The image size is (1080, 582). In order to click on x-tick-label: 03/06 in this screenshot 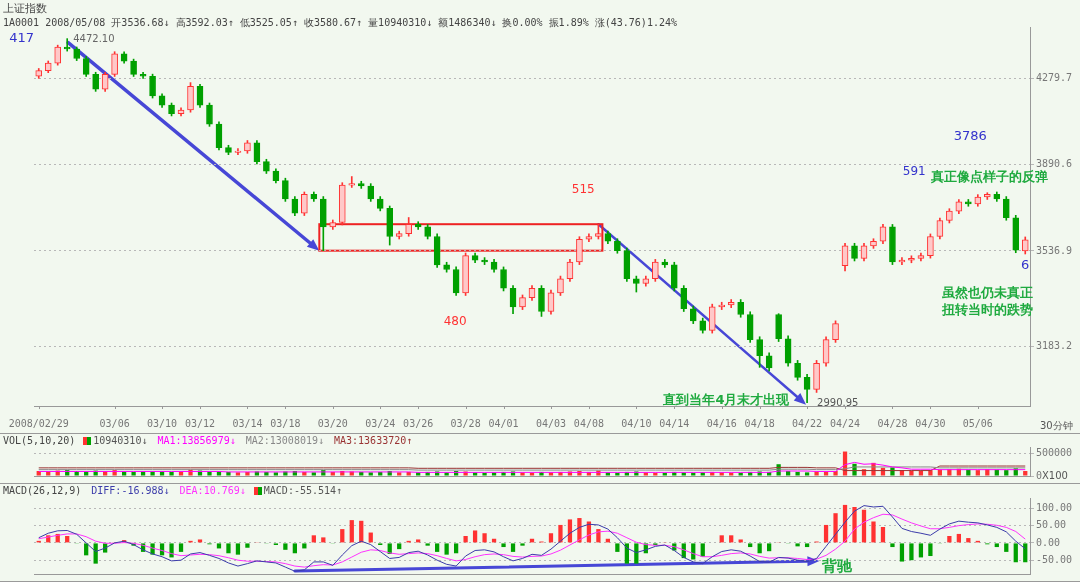, I will do `click(114, 423)`.